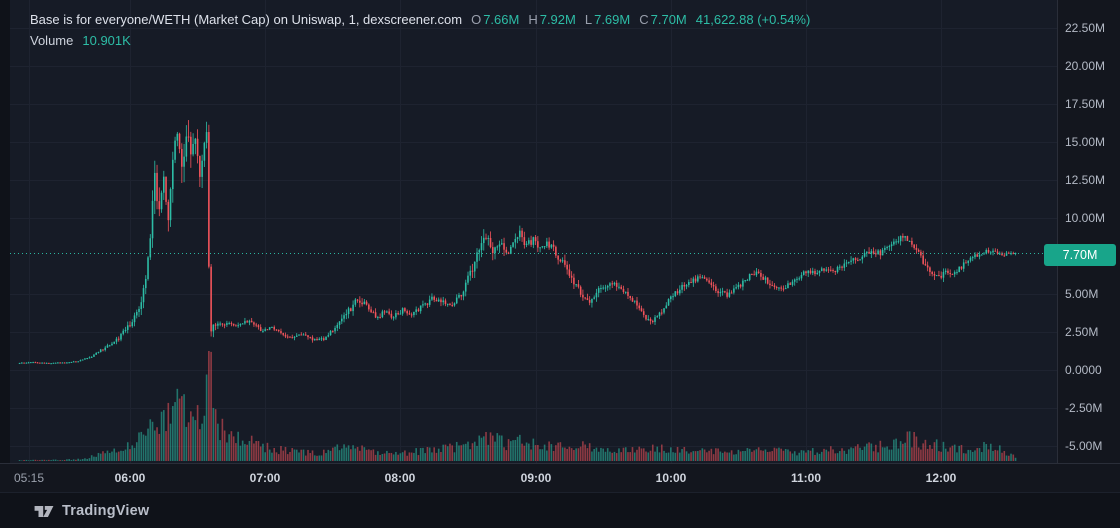  Describe the element at coordinates (1085, 218) in the screenshot. I see `price-tick-label: 10.00M` at that location.